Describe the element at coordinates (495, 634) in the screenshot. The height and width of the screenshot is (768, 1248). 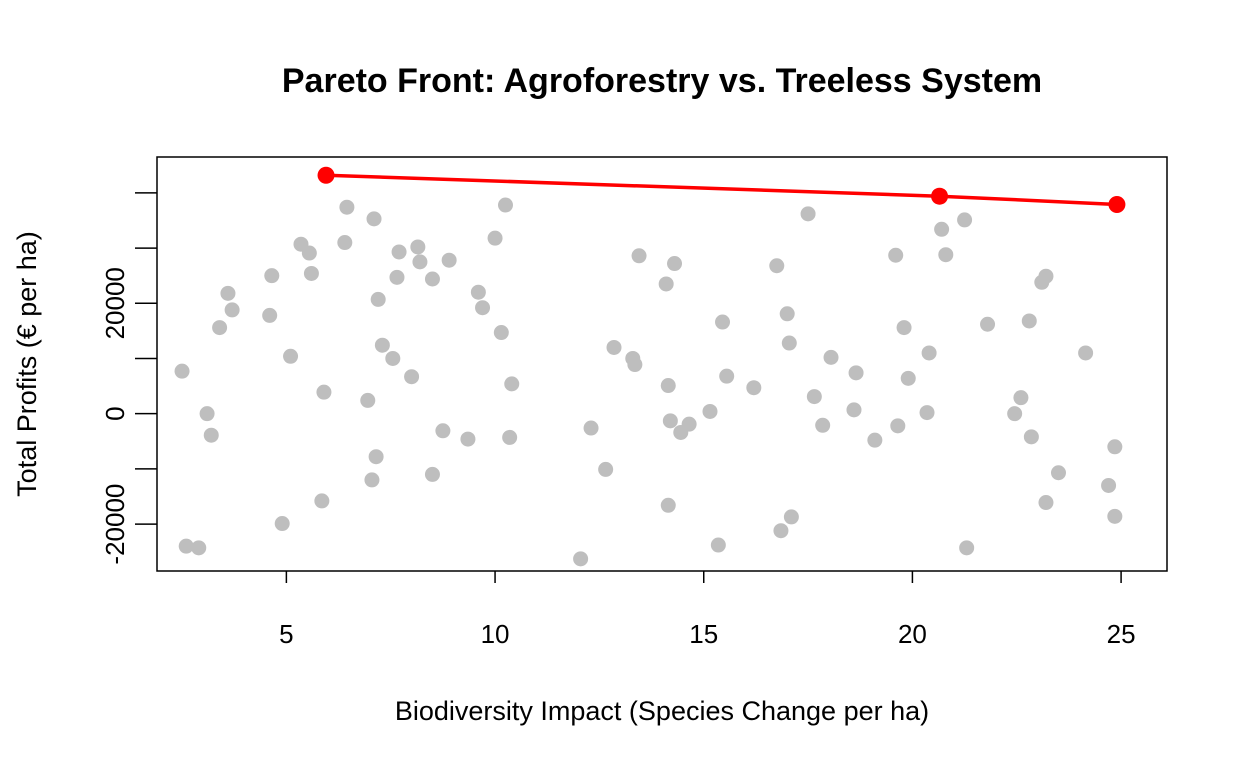
I see `x-tick-label: 10` at that location.